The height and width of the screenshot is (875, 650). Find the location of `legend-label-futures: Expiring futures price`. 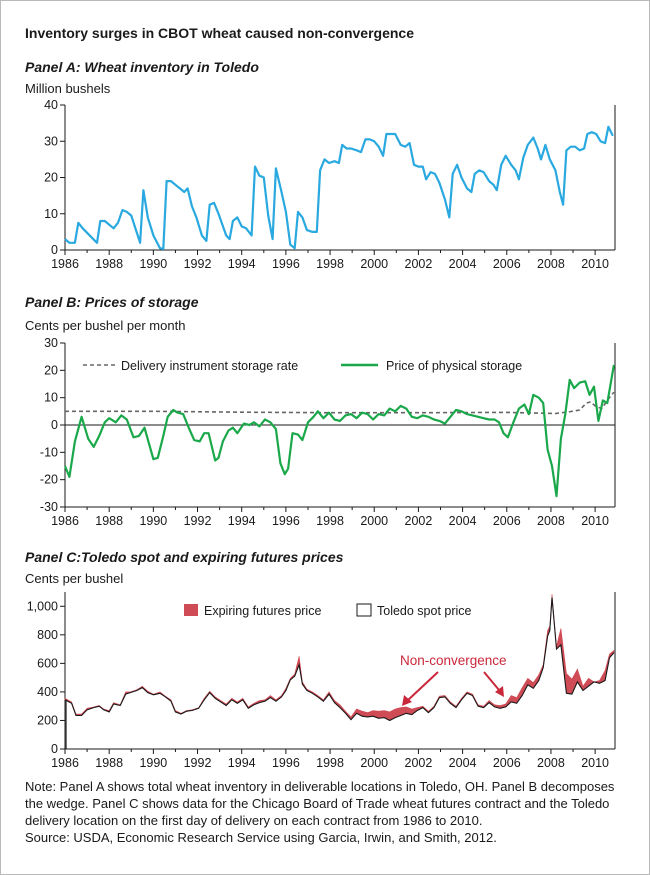

legend-label-futures: Expiring futures price is located at coordinates (262, 611).